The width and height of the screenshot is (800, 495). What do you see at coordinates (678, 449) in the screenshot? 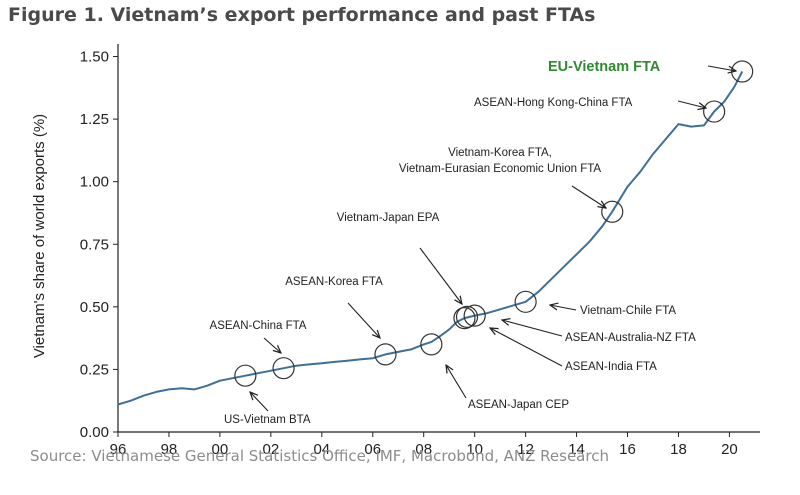
I see `x-tick-label: 18` at bounding box center [678, 449].